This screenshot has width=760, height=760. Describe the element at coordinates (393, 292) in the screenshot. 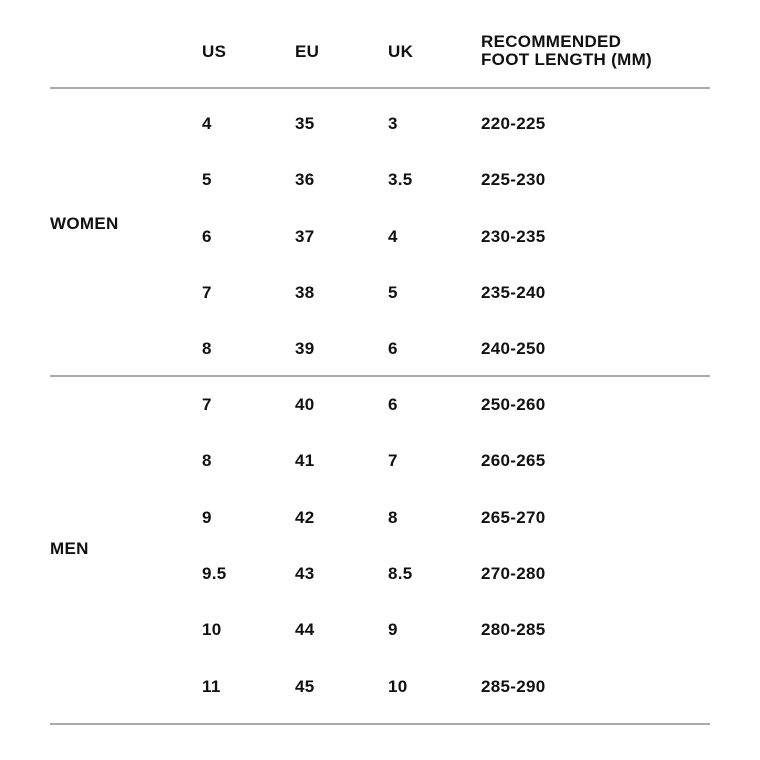

I see `cell-uk: 5` at that location.